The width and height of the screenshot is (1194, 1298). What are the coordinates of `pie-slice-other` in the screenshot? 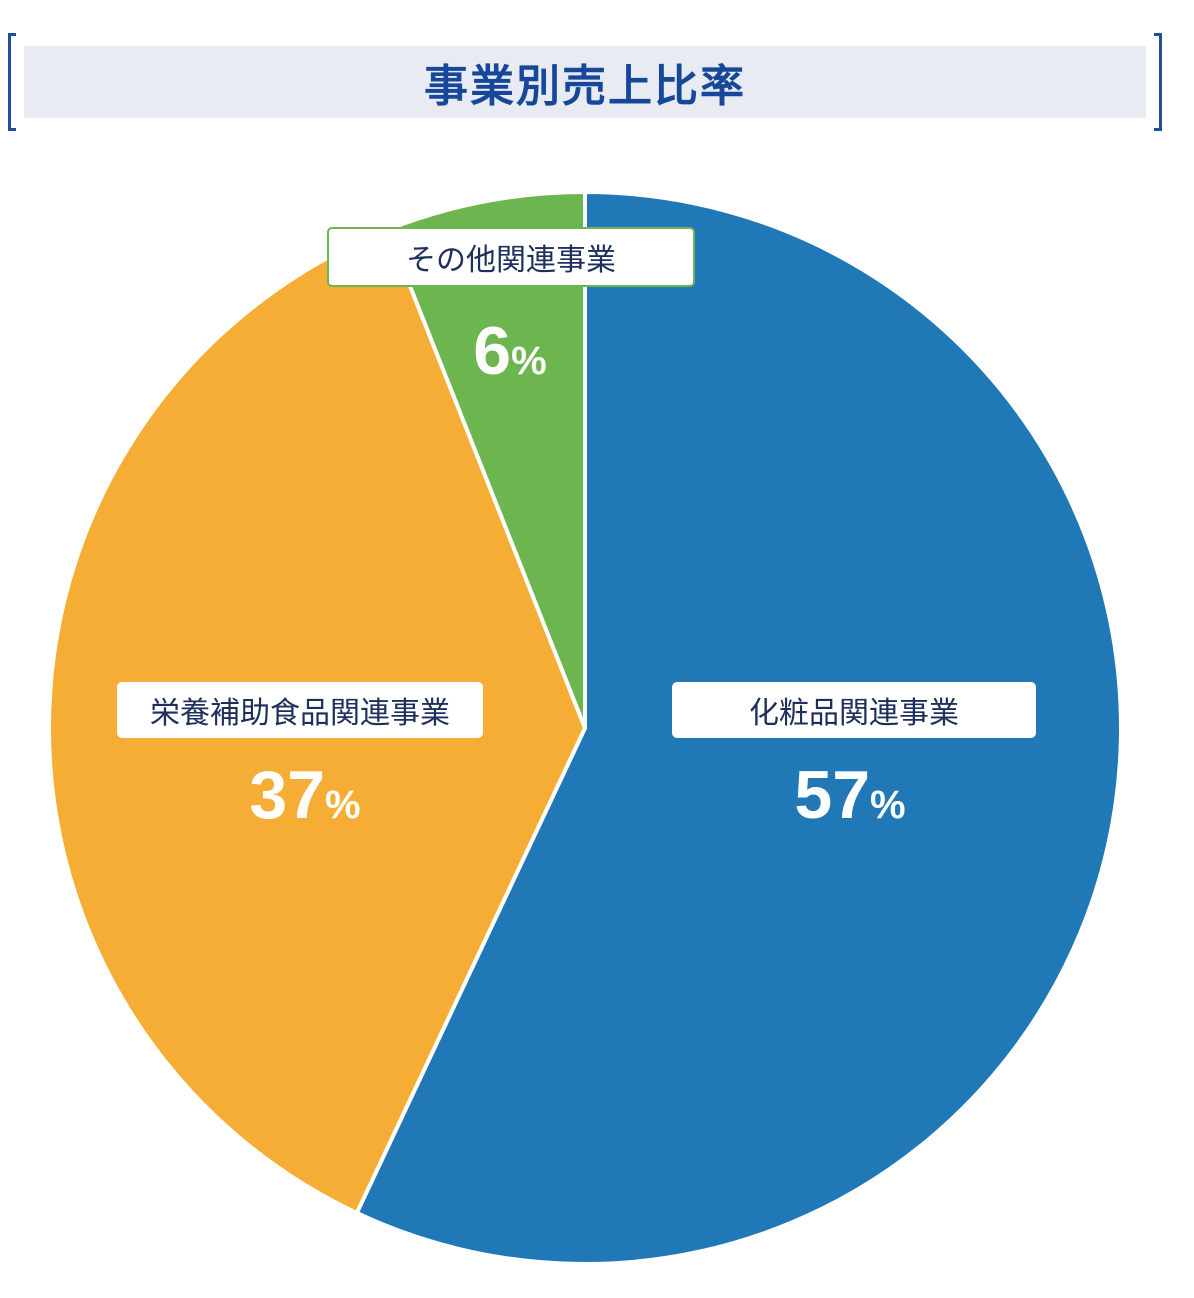 It's located at (486, 460).